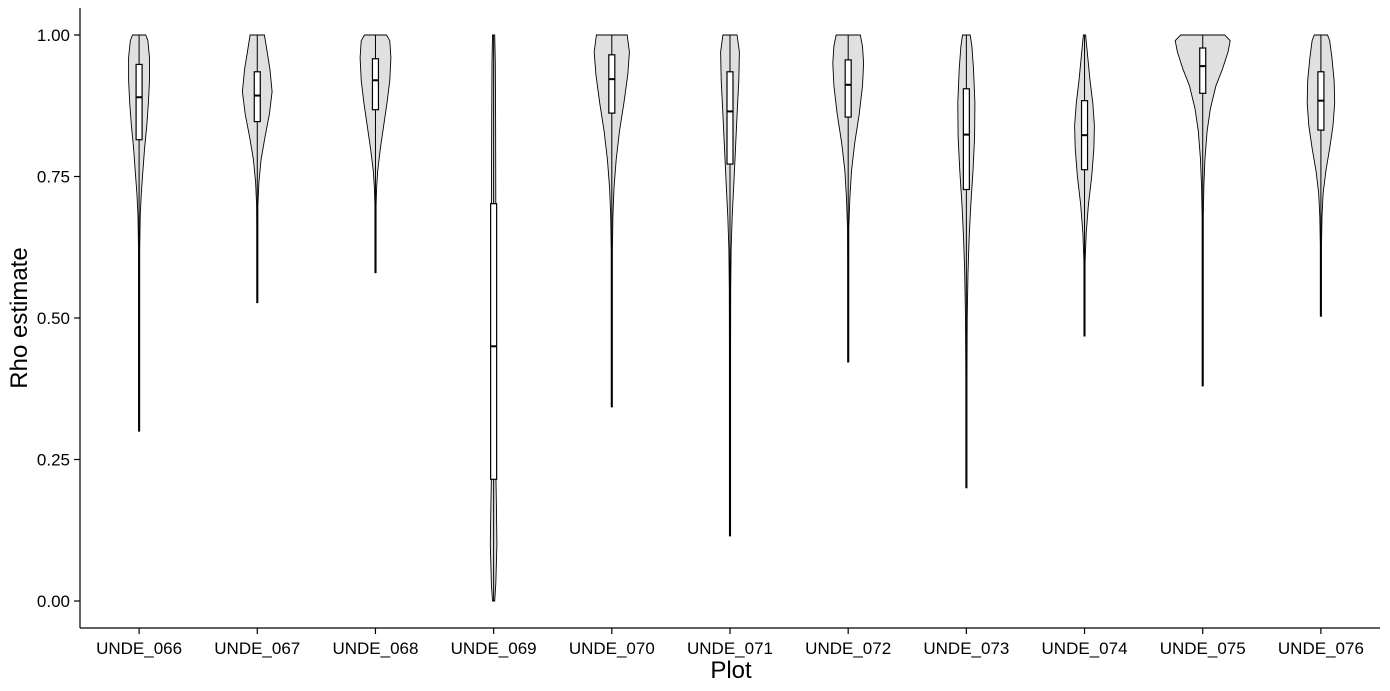 This screenshot has width=1390, height=691. Describe the element at coordinates (53, 35) in the screenshot. I see `y-tick-label: 1.00` at that location.